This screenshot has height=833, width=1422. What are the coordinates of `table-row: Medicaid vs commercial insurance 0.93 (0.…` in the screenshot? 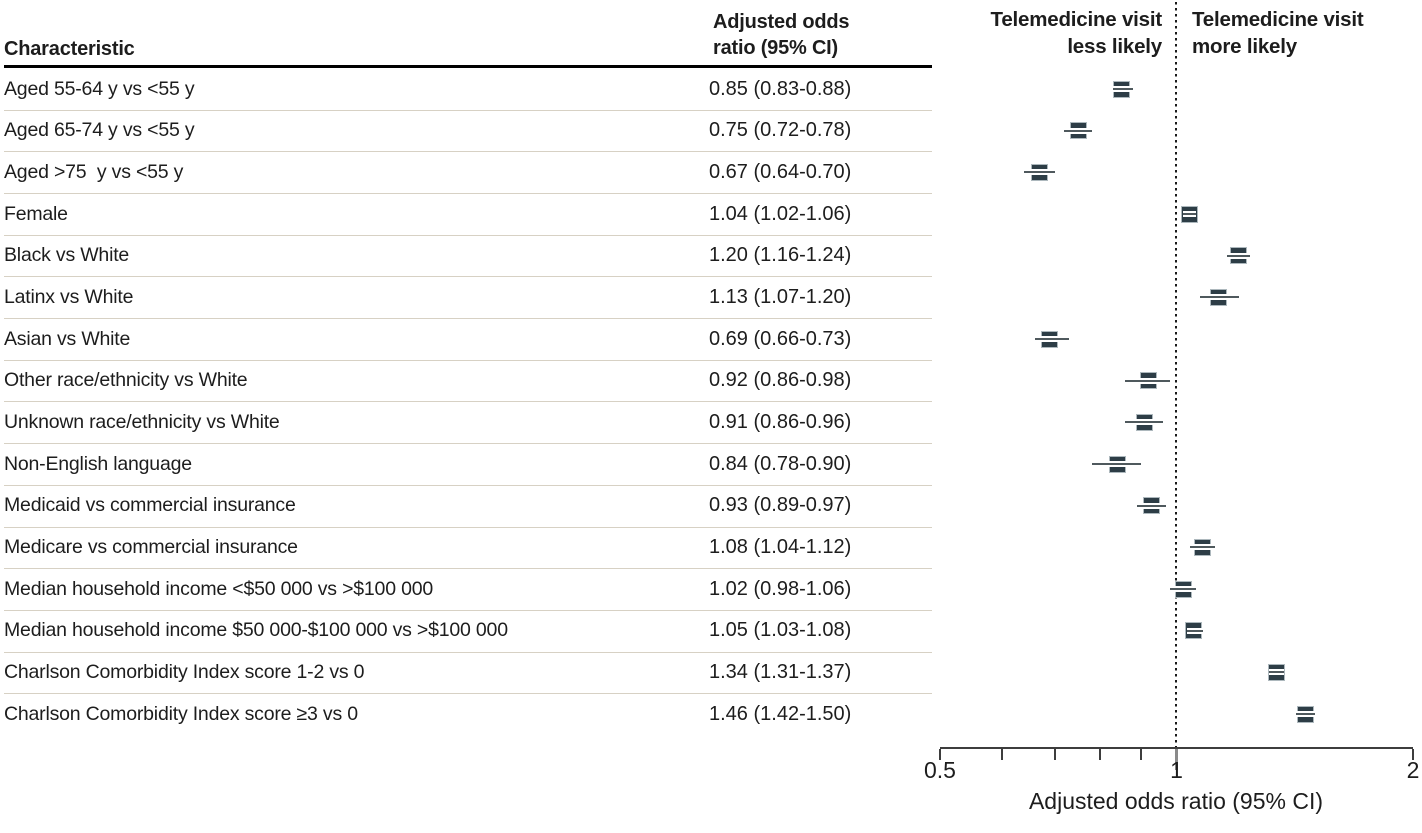 It's located at (468, 506).